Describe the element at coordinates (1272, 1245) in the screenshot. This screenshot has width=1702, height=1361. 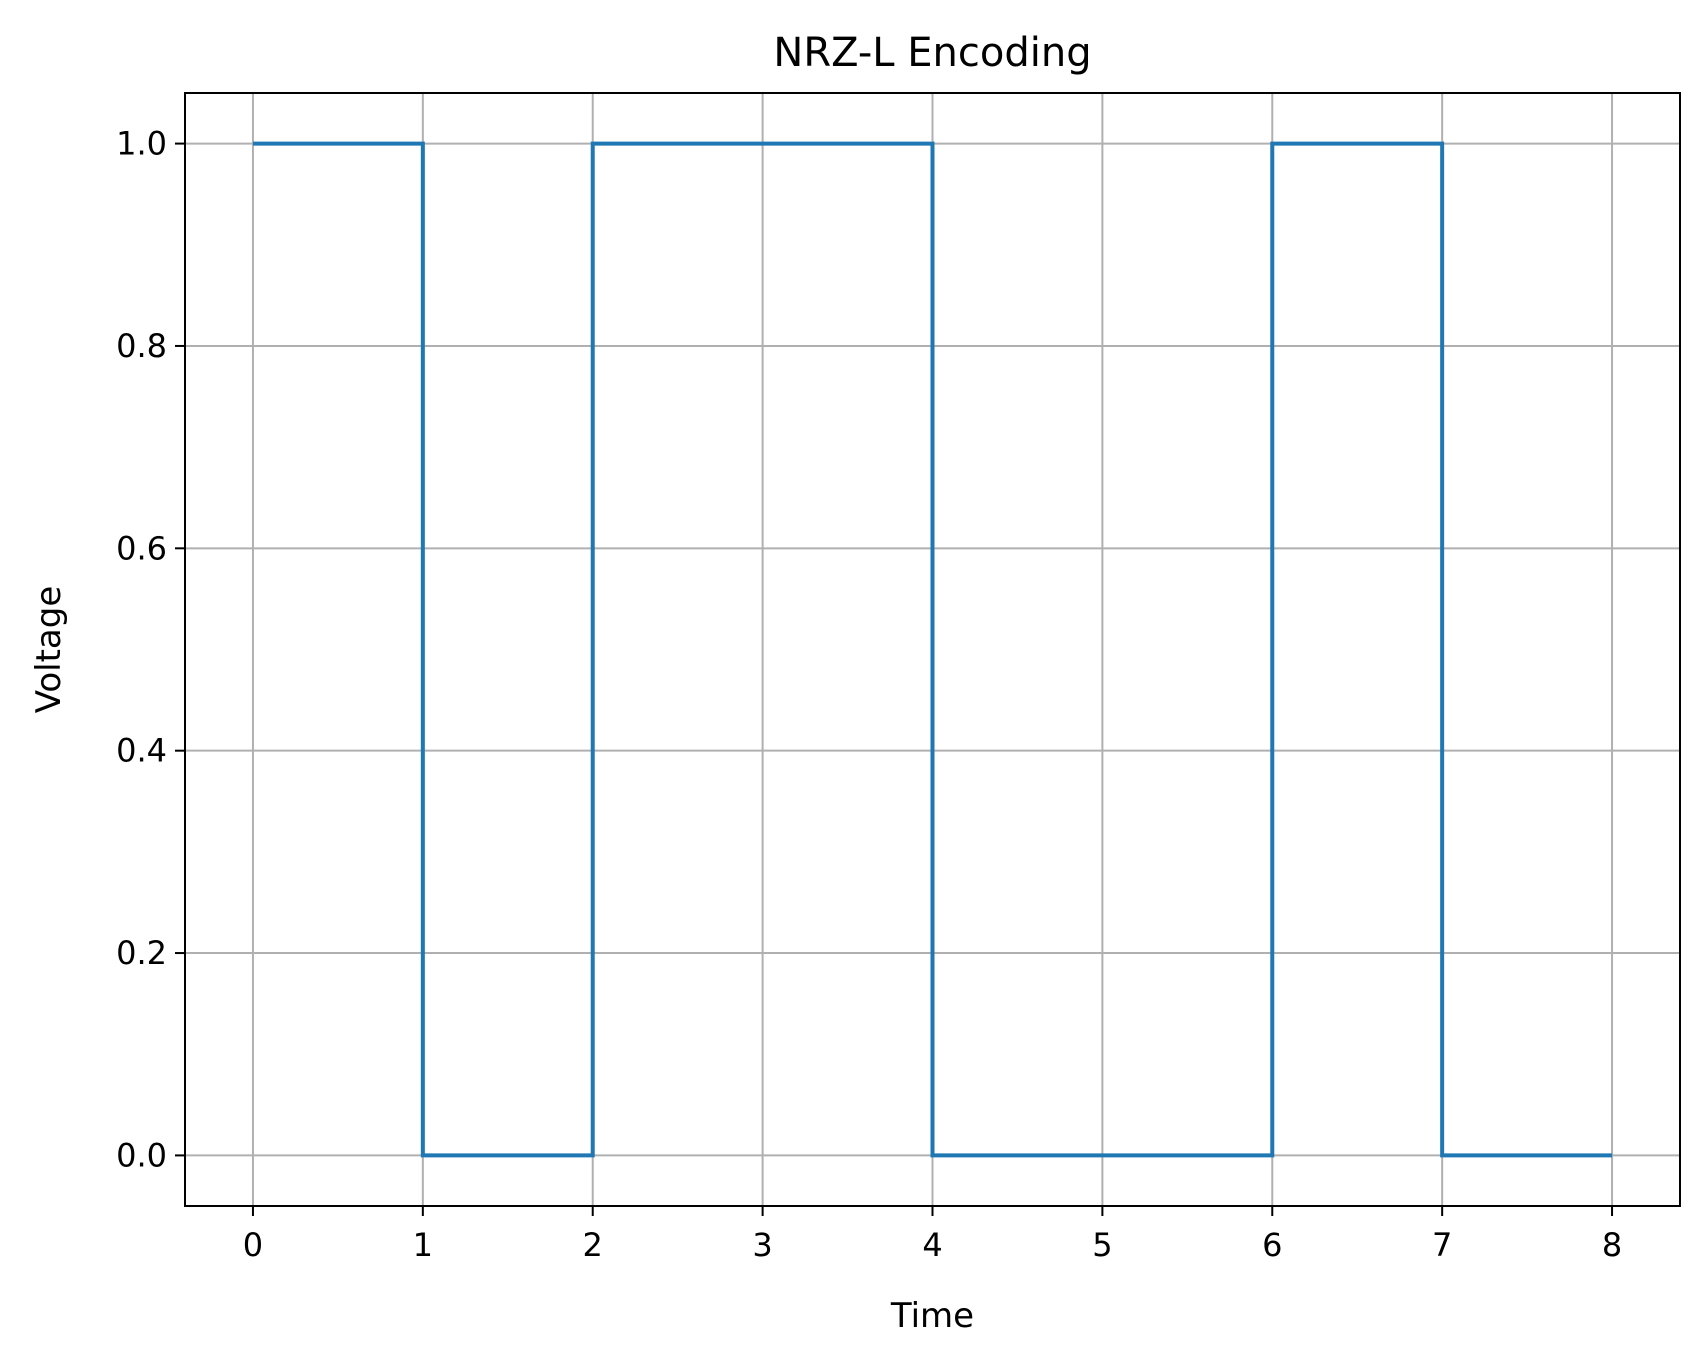
I see `x-tick-label: 6` at that location.